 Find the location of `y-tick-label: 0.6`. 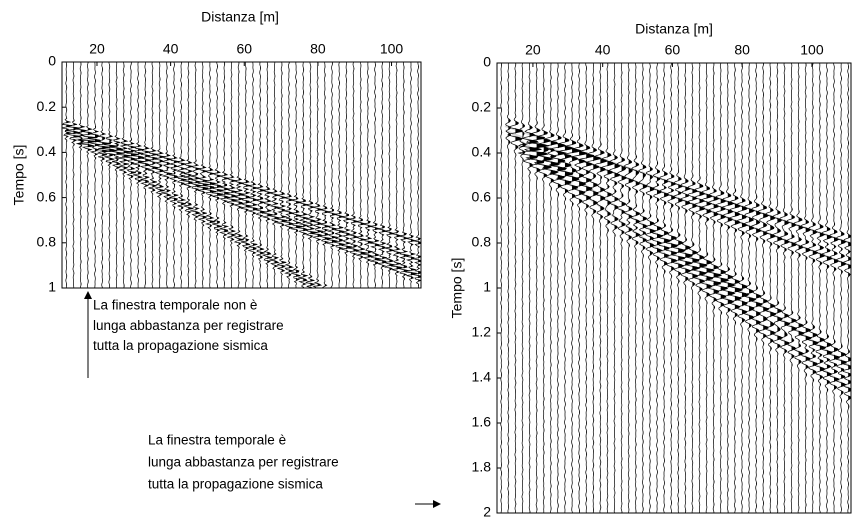

y-tick-label: 0.6 is located at coordinates (47, 196).